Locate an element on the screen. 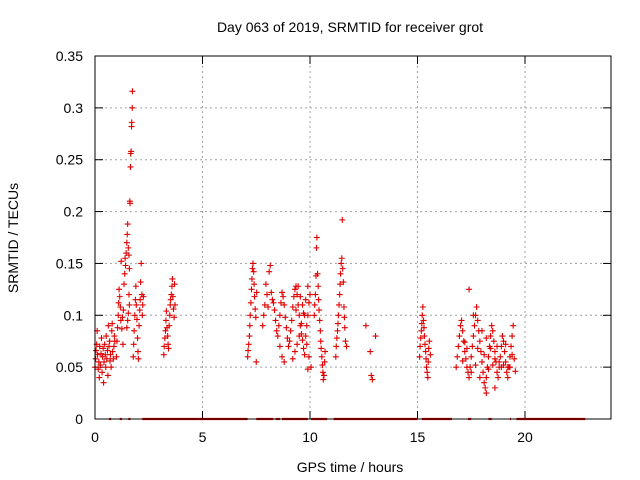  x-tick-label: 15 is located at coordinates (418, 437).